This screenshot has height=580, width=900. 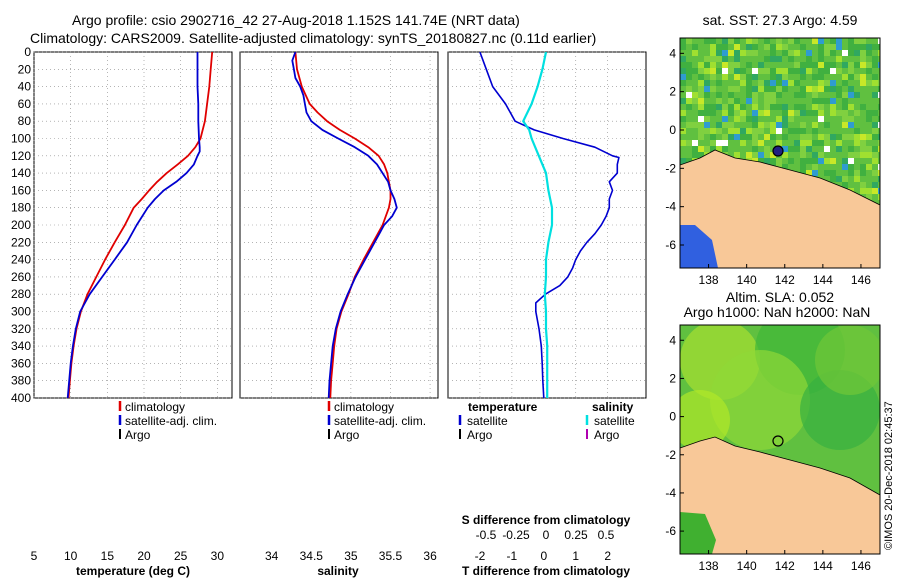 What do you see at coordinates (546, 535) in the screenshot?
I see `x2-tick-label: 0` at bounding box center [546, 535].